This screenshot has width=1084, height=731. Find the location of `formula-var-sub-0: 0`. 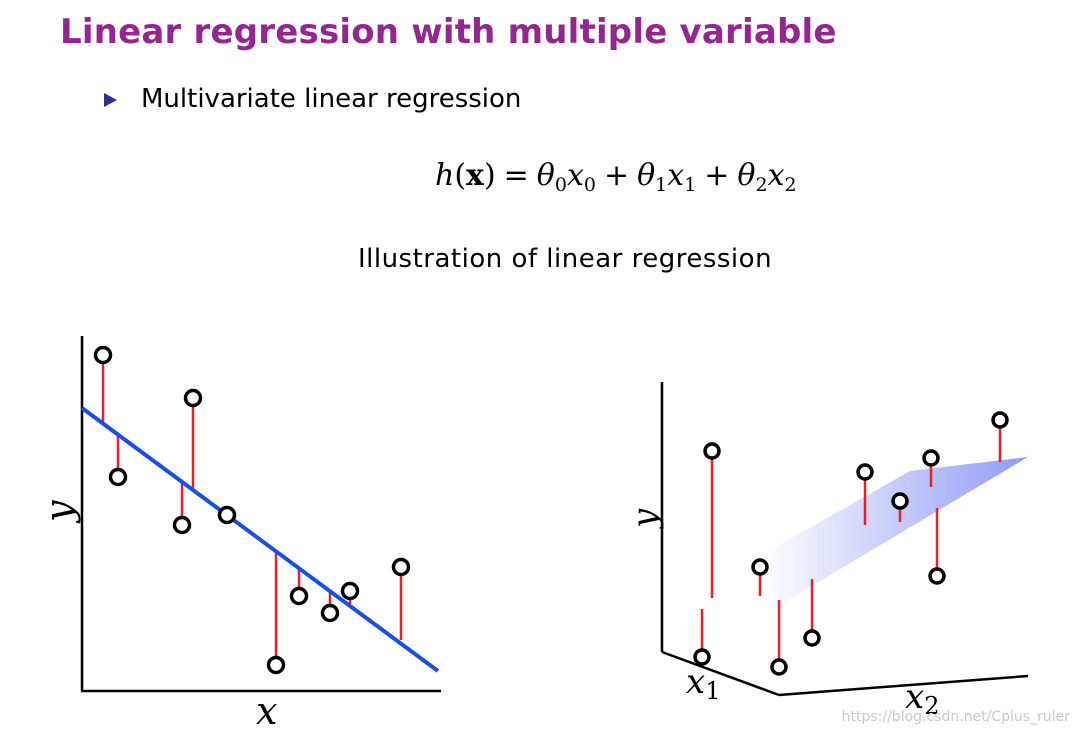

formula-var-sub-0: 0 is located at coordinates (589, 185).